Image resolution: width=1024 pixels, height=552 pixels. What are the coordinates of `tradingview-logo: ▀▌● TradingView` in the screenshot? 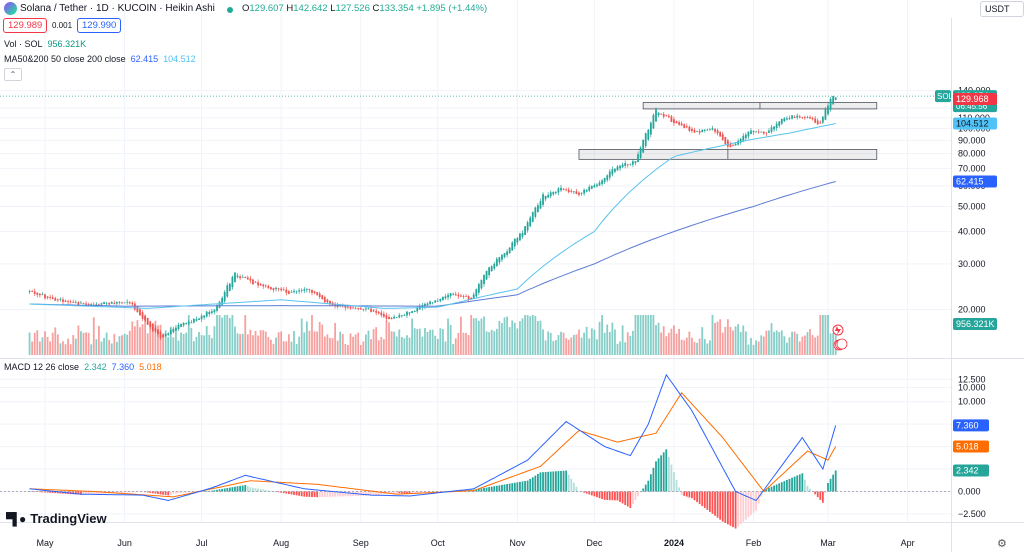 It's located at (56, 518).